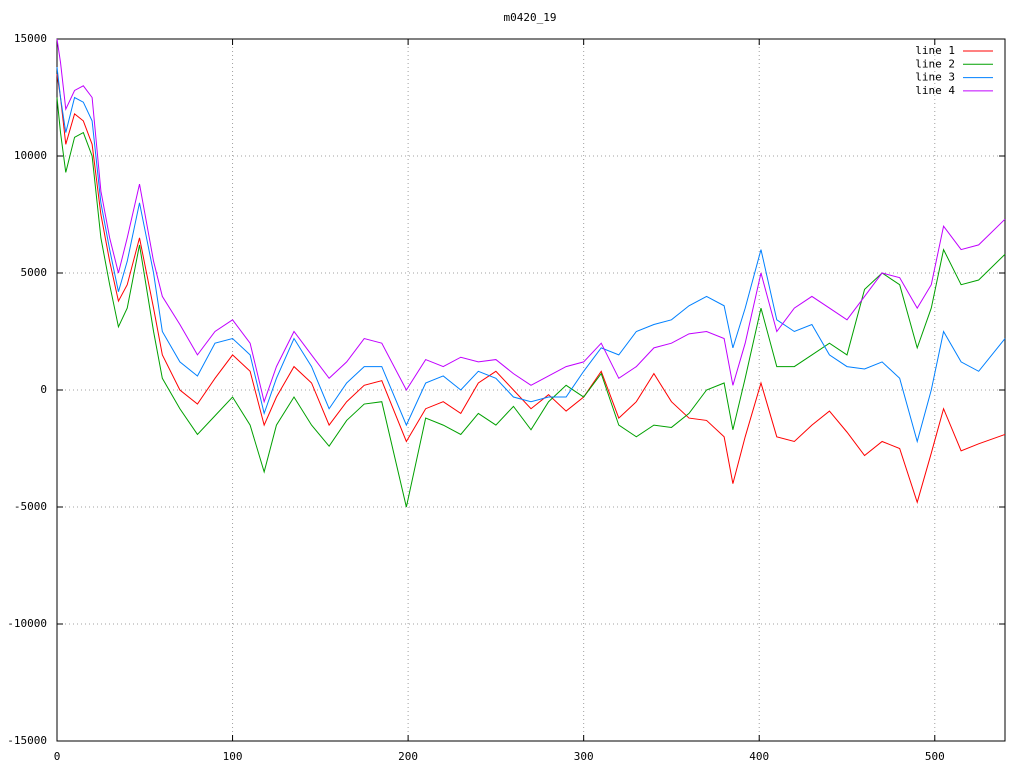 The height and width of the screenshot is (768, 1024). Describe the element at coordinates (935, 77) in the screenshot. I see `legend-label: line 3` at that location.